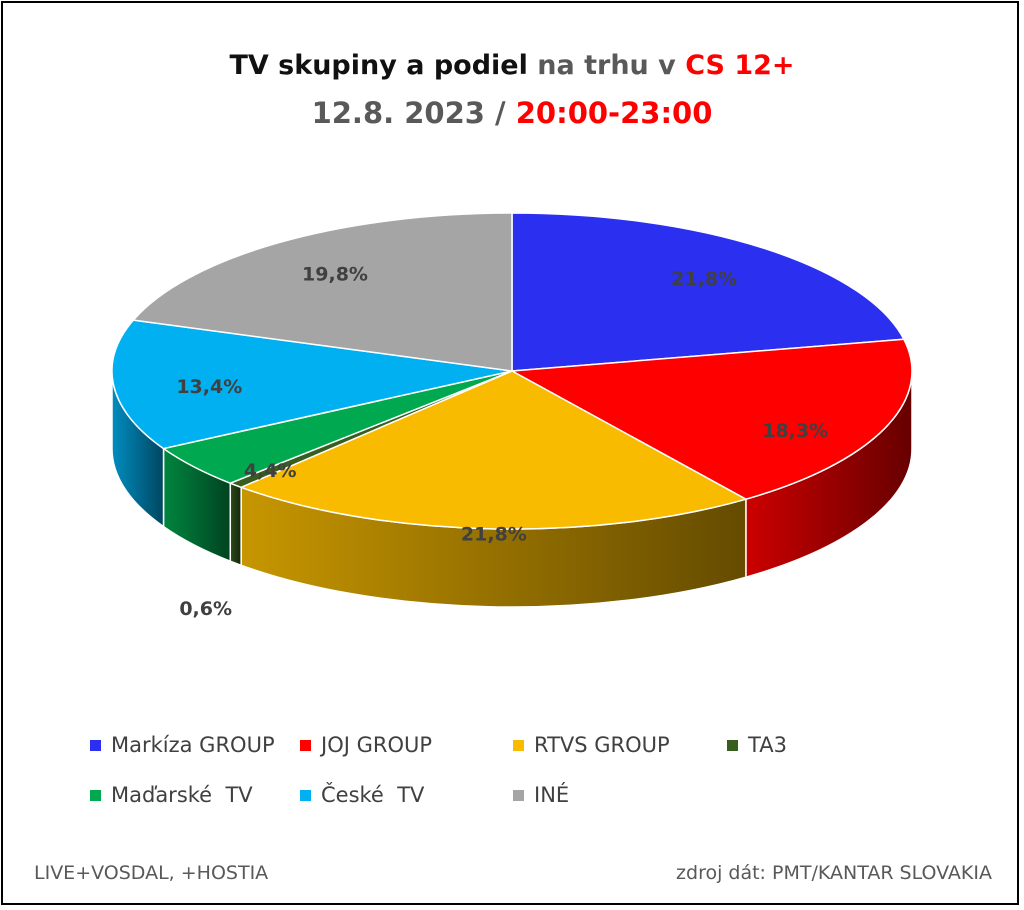 Image resolution: width=1024 pixels, height=910 pixels. I want to click on legend-label: RTVS GROUP, so click(602, 745).